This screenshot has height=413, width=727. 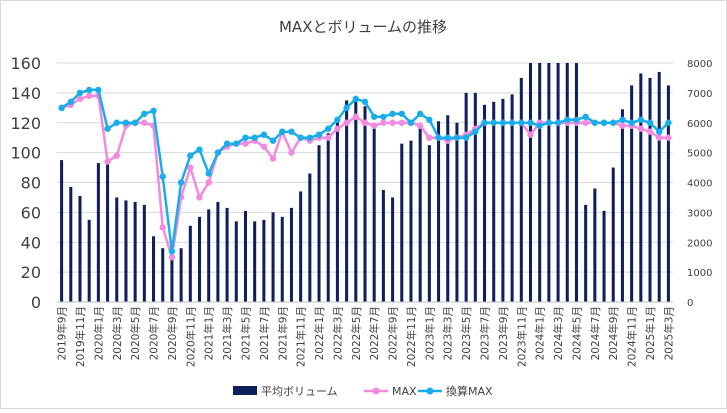 I want to click on right-tick-label: 2000, so click(x=699, y=243).